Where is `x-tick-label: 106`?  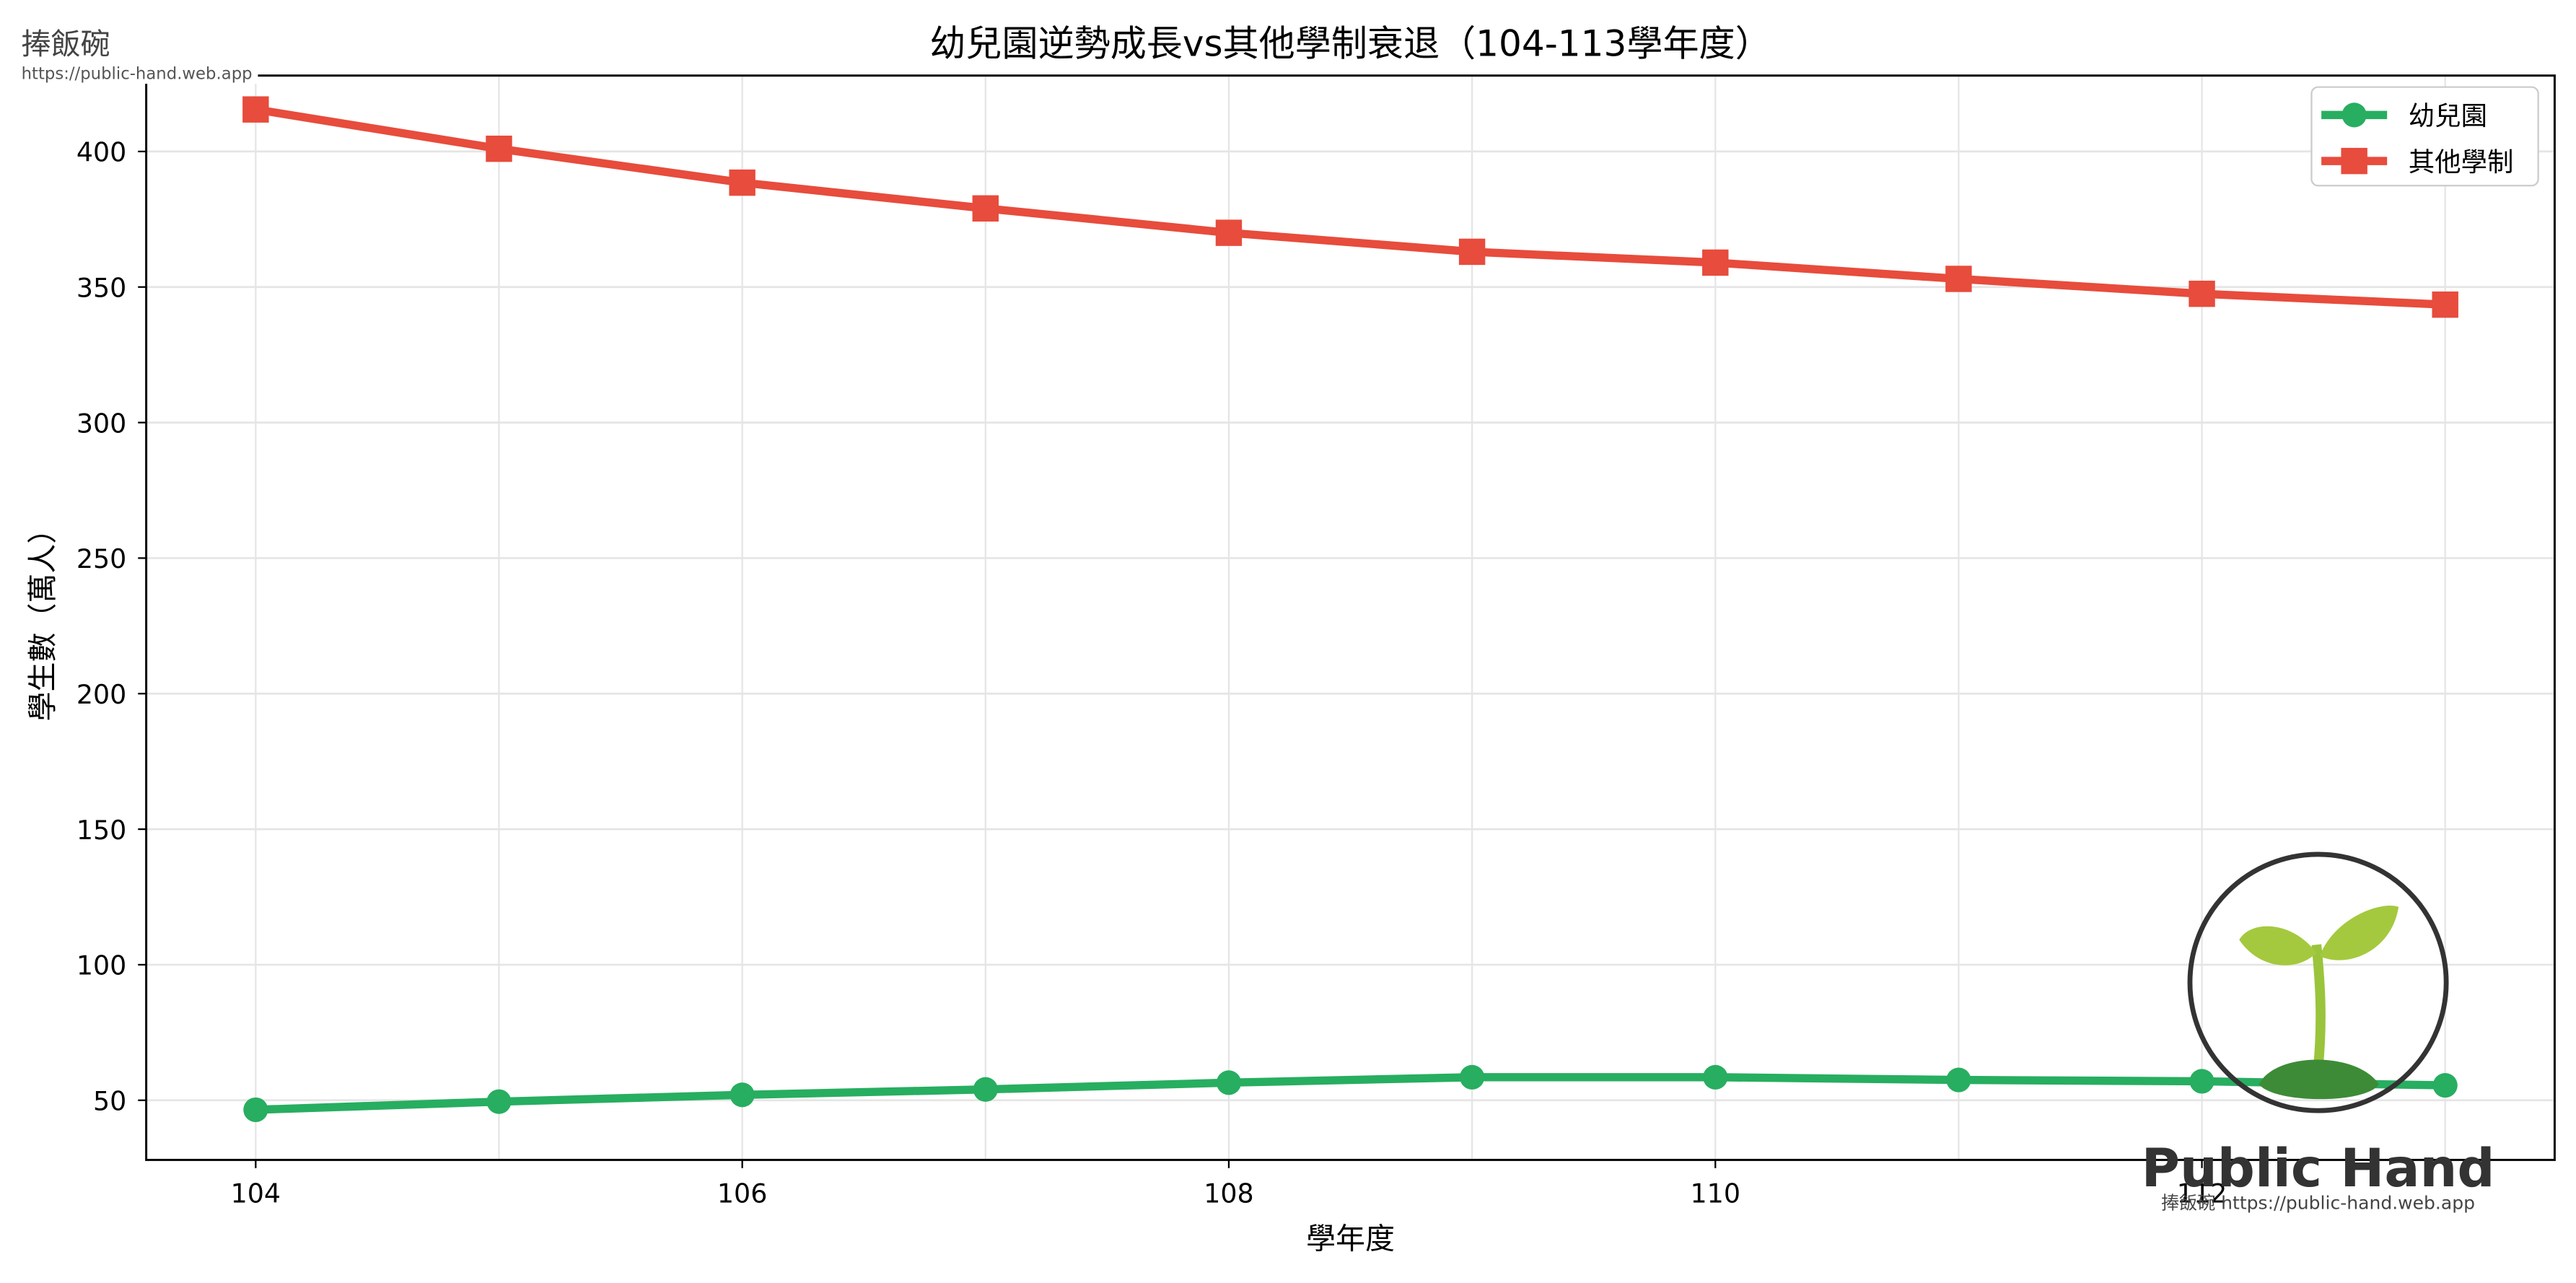 x-tick-label: 106 is located at coordinates (742, 1194).